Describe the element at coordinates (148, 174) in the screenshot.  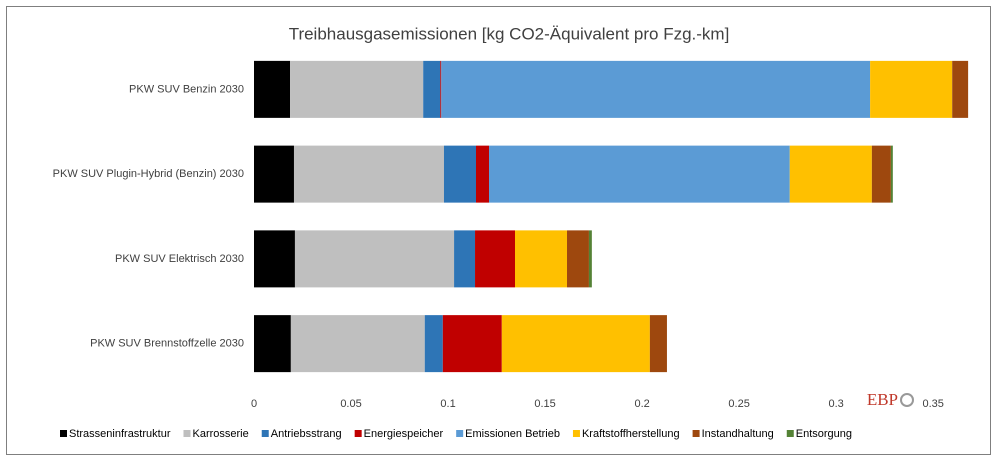
I see `y-tick-label: PKW SUV Plugin-Hybrid (Benzin) 2030` at that location.